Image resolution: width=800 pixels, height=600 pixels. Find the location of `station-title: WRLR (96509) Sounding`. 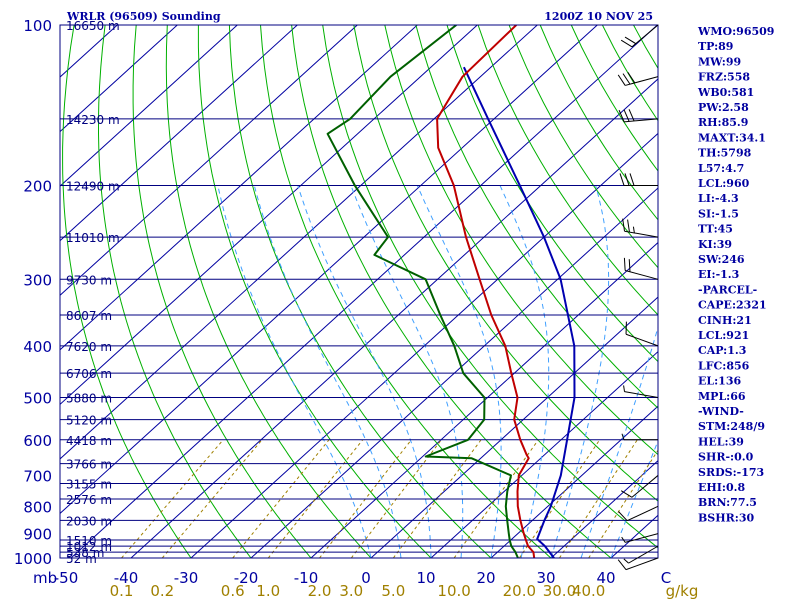

station-title: WRLR (96509) Sounding is located at coordinates (143, 16).